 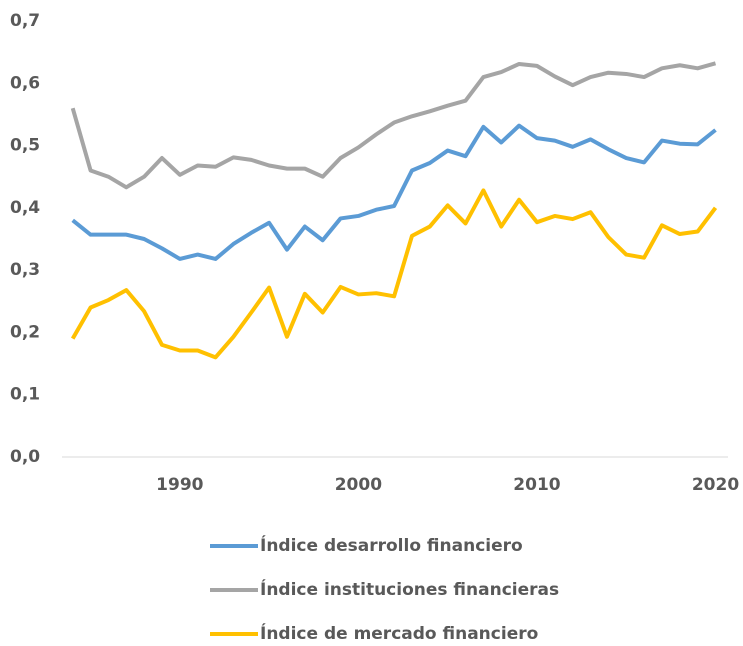 What do you see at coordinates (536, 485) in the screenshot?
I see `x-tick-label: 2010` at bounding box center [536, 485].